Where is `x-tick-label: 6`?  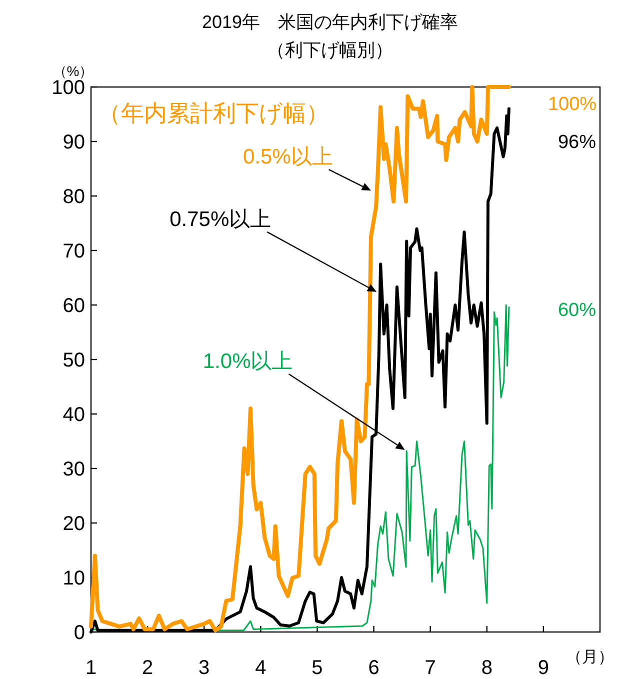 x-tick-label: 6 is located at coordinates (374, 668).